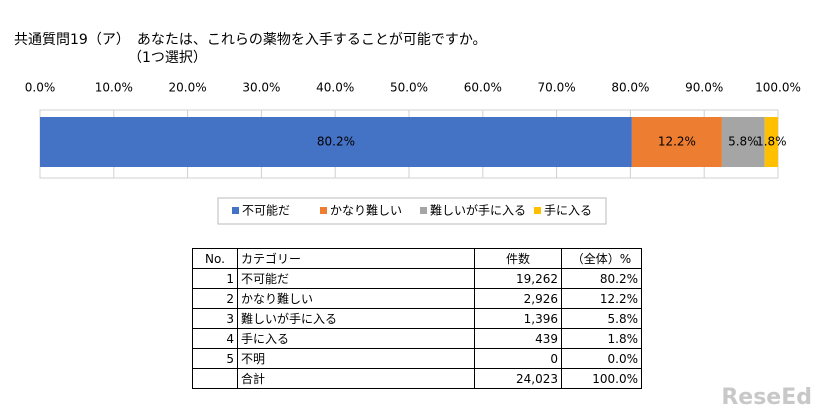  What do you see at coordinates (601, 358) in the screenshot?
I see `table-cell: 0.0%` at bounding box center [601, 358].